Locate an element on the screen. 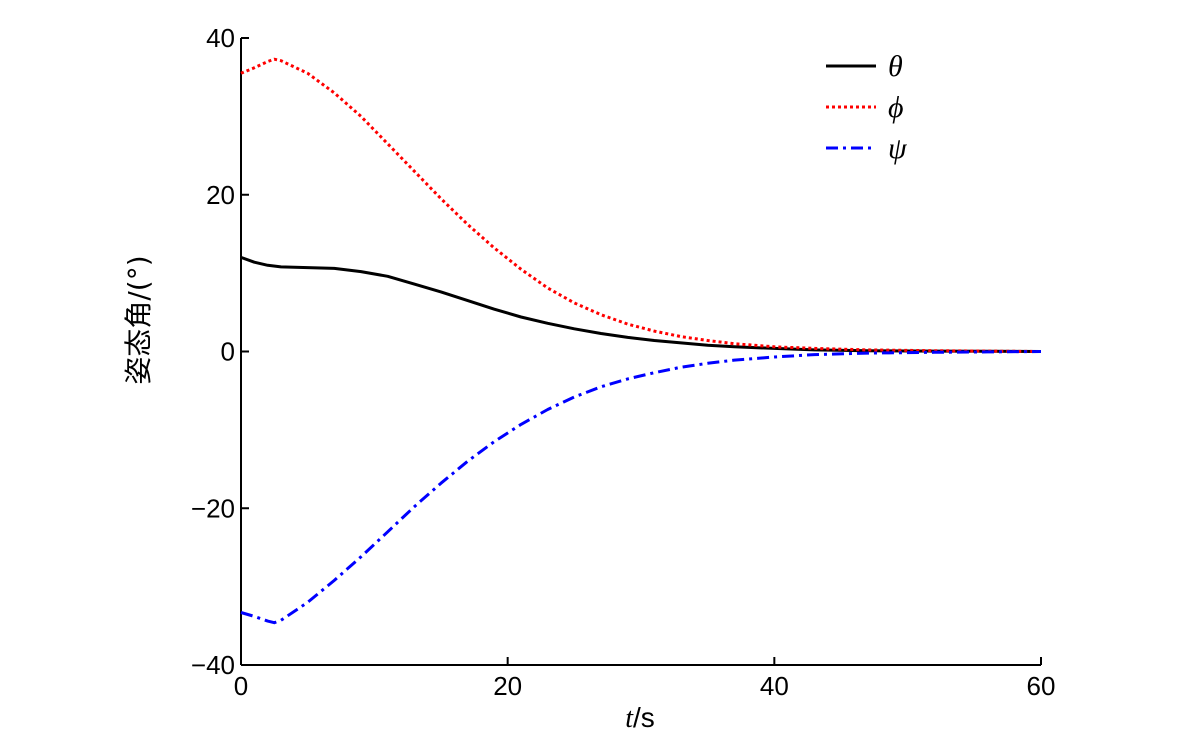 The image size is (1200, 750). x-axis-label: t/s is located at coordinates (640, 718).